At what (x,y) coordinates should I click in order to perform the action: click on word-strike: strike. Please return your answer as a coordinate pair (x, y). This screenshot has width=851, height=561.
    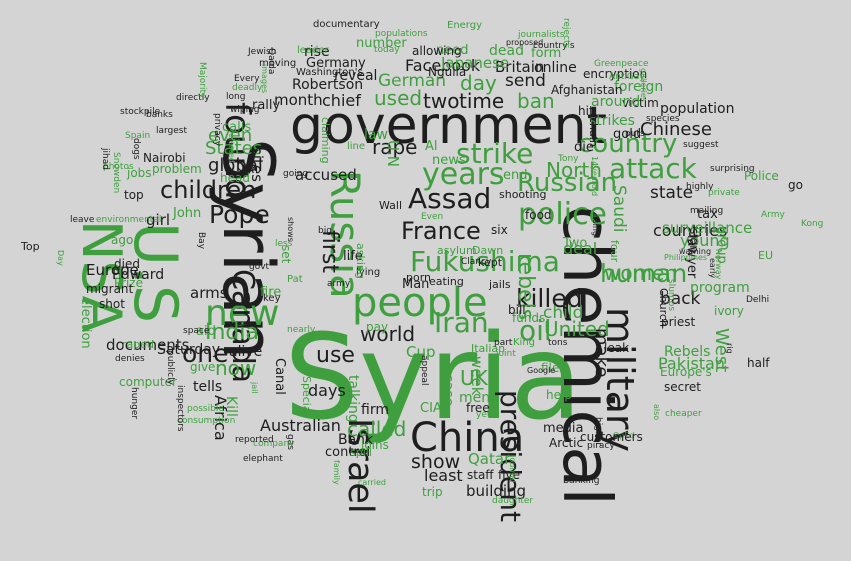
    Looking at the image, I should click on (495, 153).